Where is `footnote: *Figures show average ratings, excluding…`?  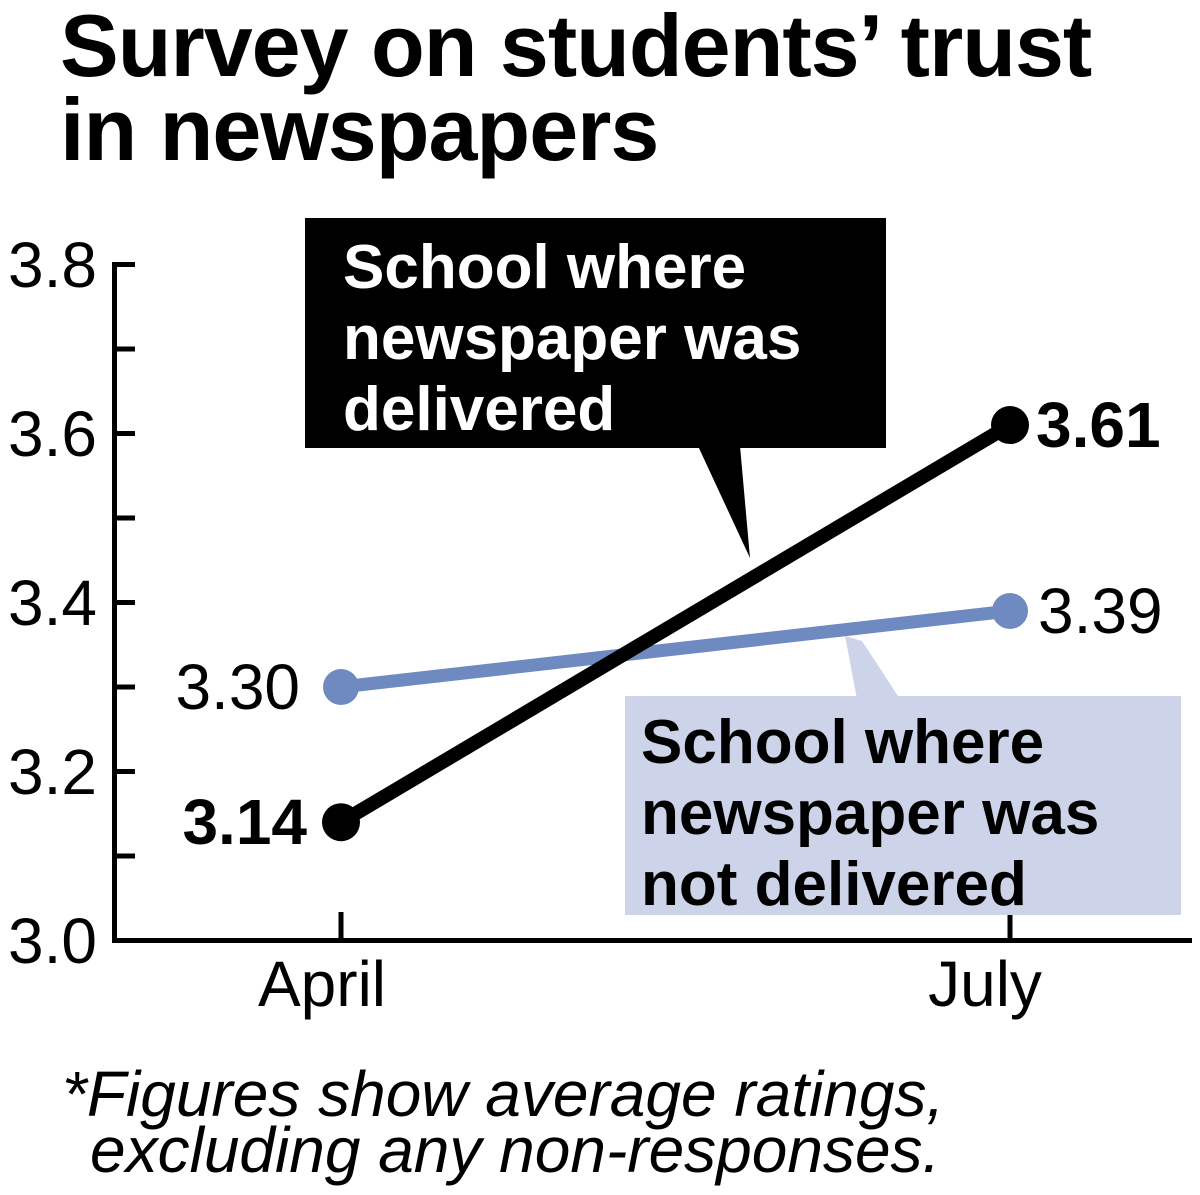 footnote: *Figures show average ratings, excluding… is located at coordinates (503, 1122).